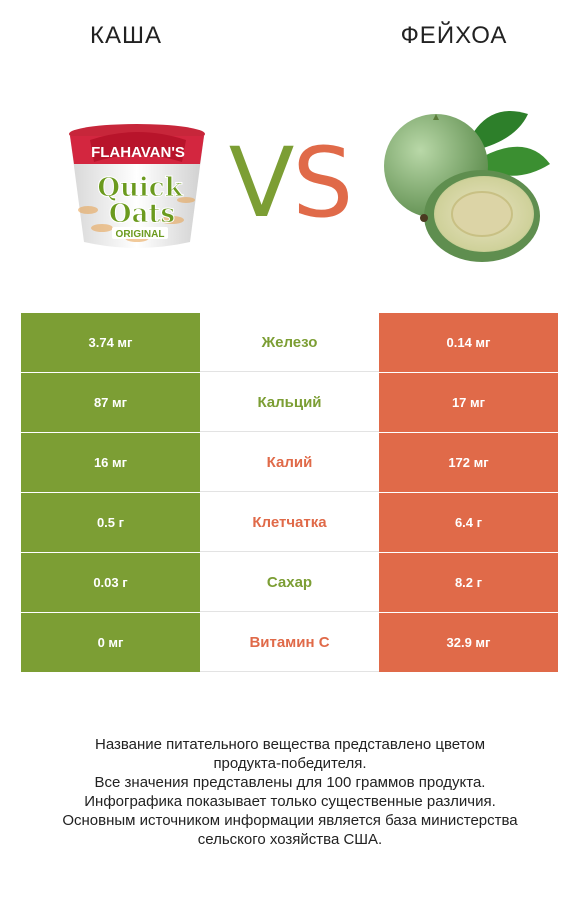 The width and height of the screenshot is (580, 904). I want to click on vs-s-letter: S, so click(322, 183).